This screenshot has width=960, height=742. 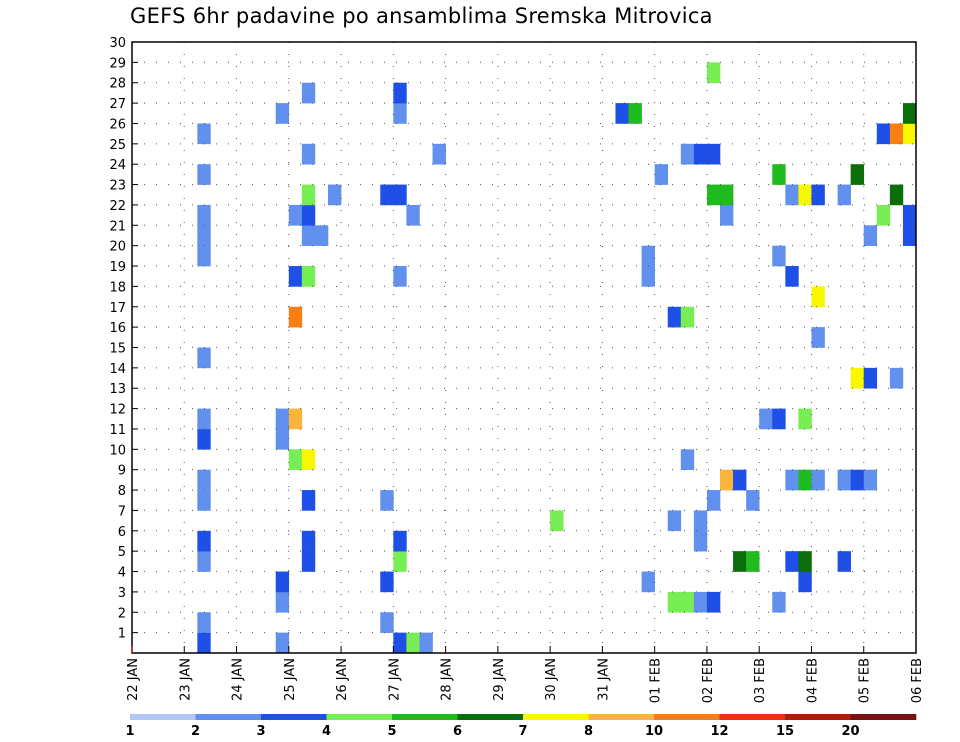 What do you see at coordinates (812, 680) in the screenshot?
I see `x-tick-label: 04 FEB` at bounding box center [812, 680].